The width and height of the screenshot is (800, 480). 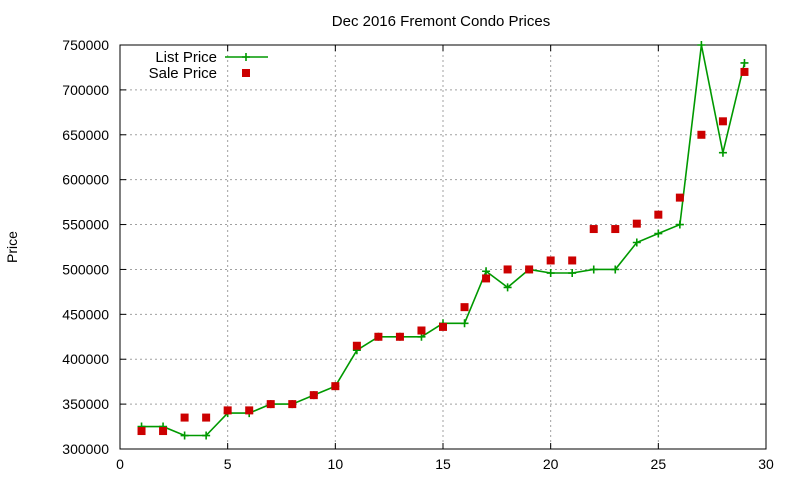 What do you see at coordinates (12, 247) in the screenshot?
I see `y-axis-label: Price` at bounding box center [12, 247].